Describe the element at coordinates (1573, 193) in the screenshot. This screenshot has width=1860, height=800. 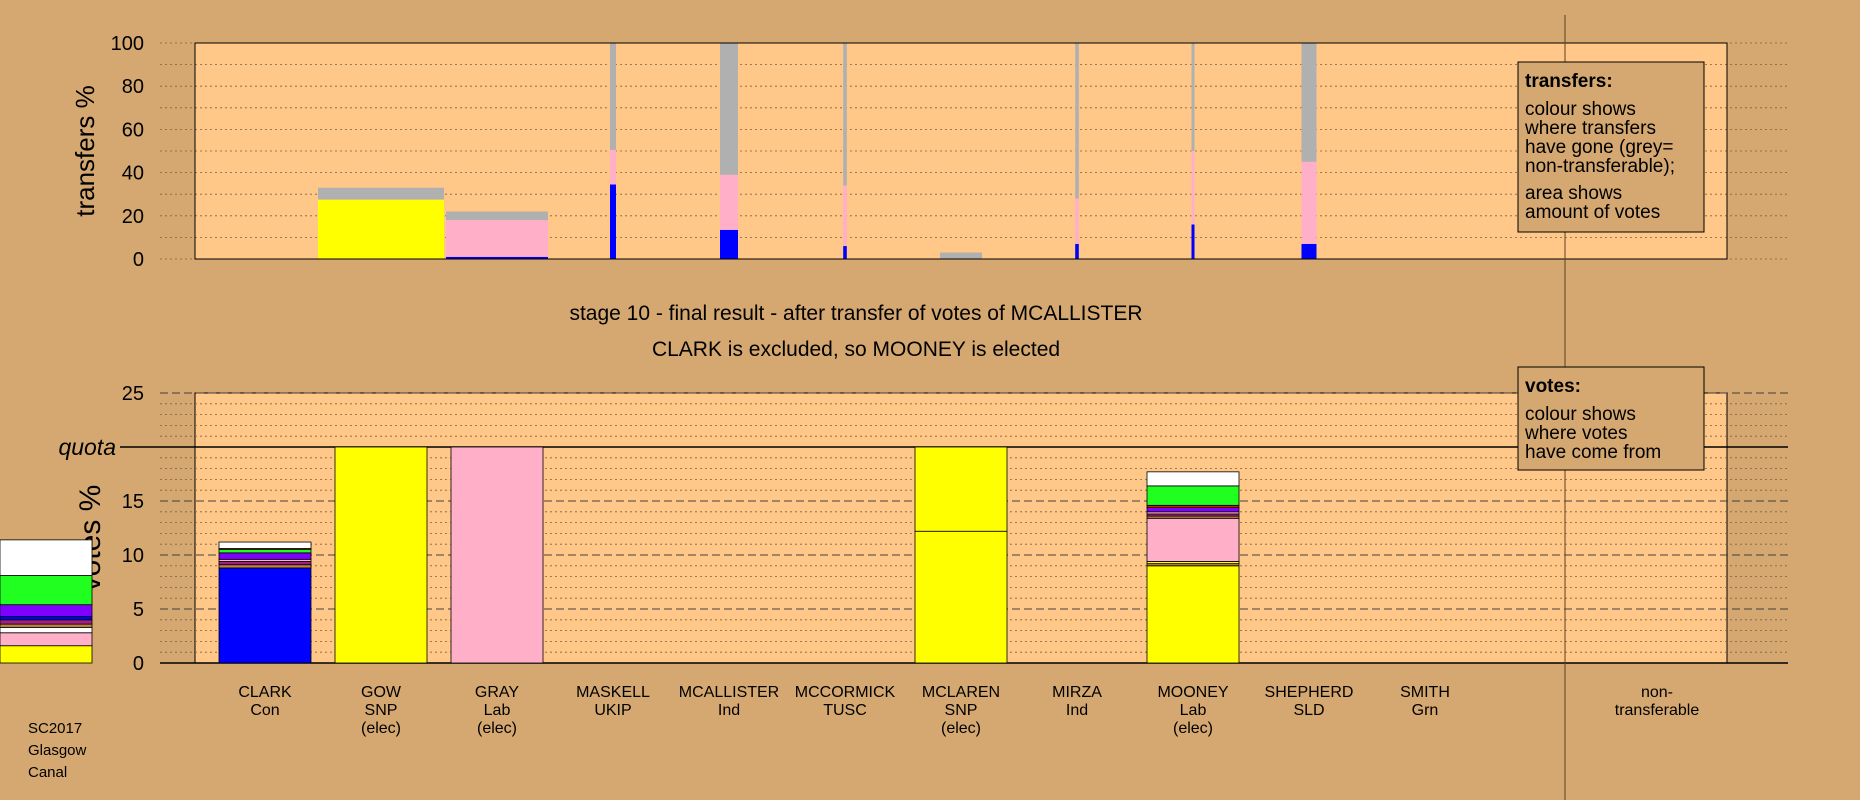
I see `transfers-legend-line: area shows` at that location.